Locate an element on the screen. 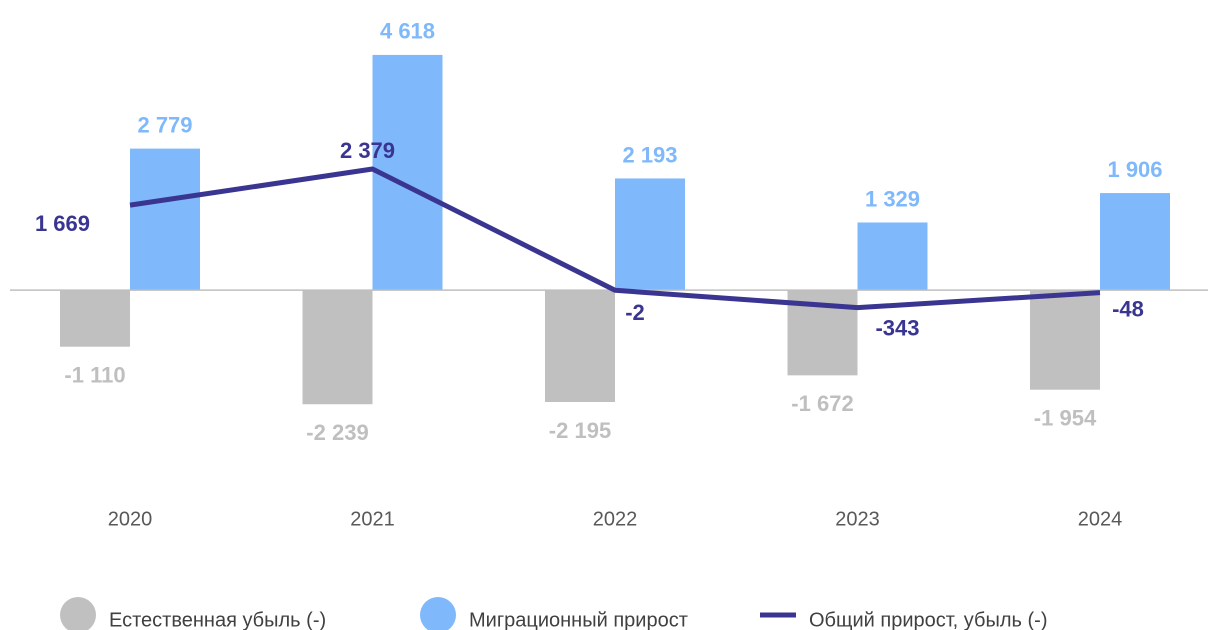 This screenshot has height=630, width=1208. value-label: 4 618 is located at coordinates (407, 31).